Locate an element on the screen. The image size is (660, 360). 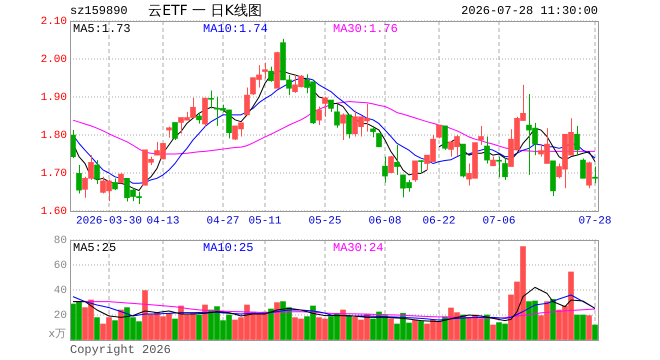
text: MA30:1.76 is located at coordinates (366, 29).